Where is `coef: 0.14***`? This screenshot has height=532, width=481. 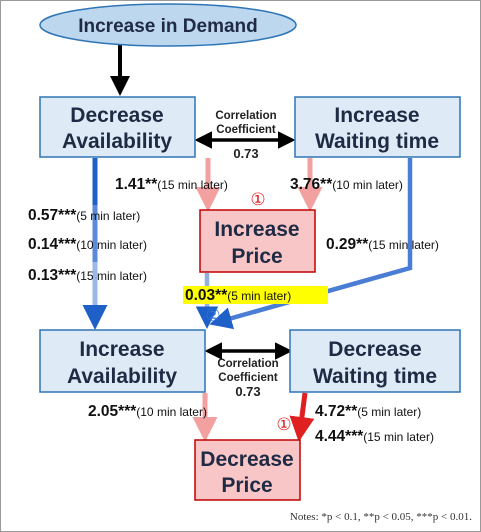
coef: 0.14*** is located at coordinates (52, 244).